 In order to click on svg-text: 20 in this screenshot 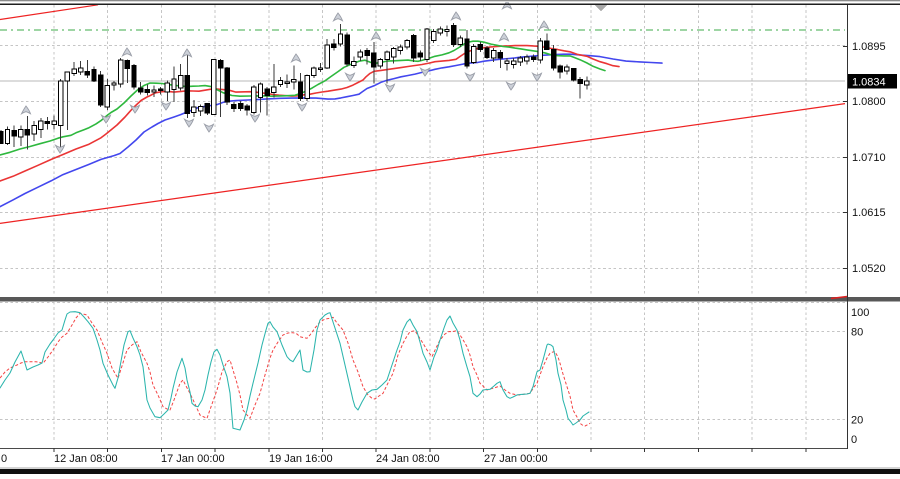, I will do `click(857, 421)`.